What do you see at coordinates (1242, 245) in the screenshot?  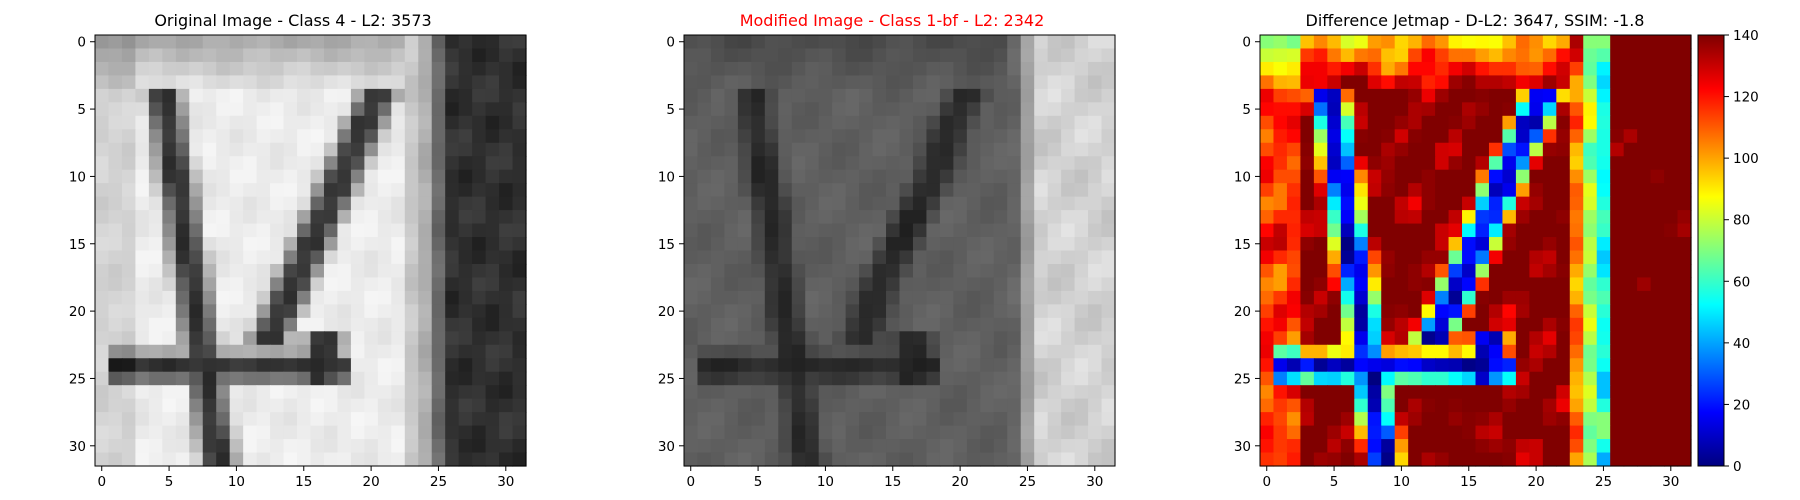 I see `y-tick-label: 15` at bounding box center [1242, 245].